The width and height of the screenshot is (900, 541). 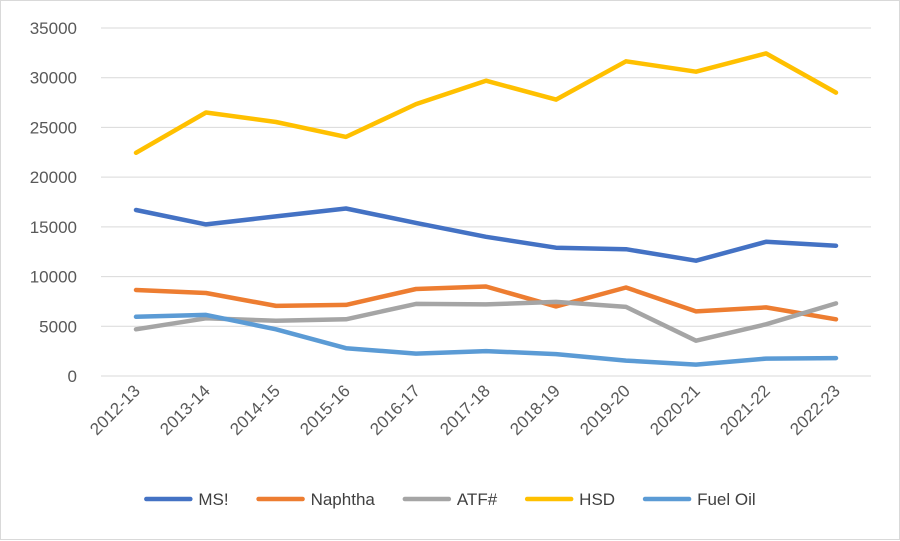 I want to click on legend-label-atf: ATF#, so click(x=477, y=499).